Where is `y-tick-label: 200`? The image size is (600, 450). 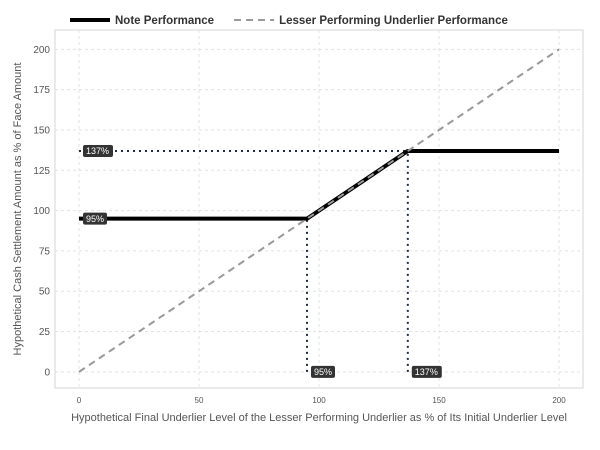
y-tick-label: 200 is located at coordinates (41, 50).